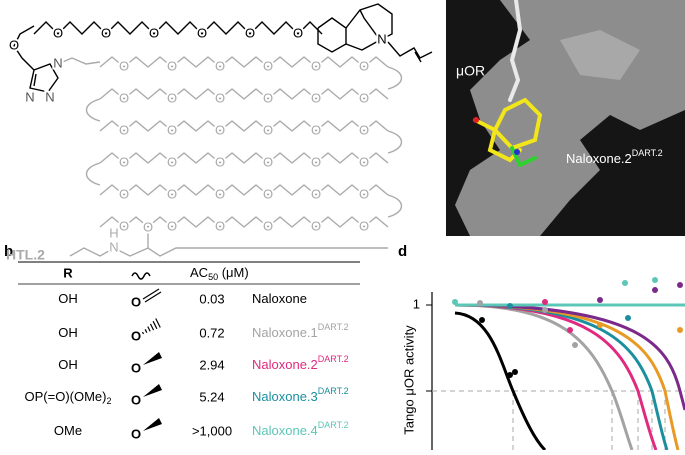 This screenshot has height=455, width=685. I want to click on y-tick-label: 1, so click(416, 303).